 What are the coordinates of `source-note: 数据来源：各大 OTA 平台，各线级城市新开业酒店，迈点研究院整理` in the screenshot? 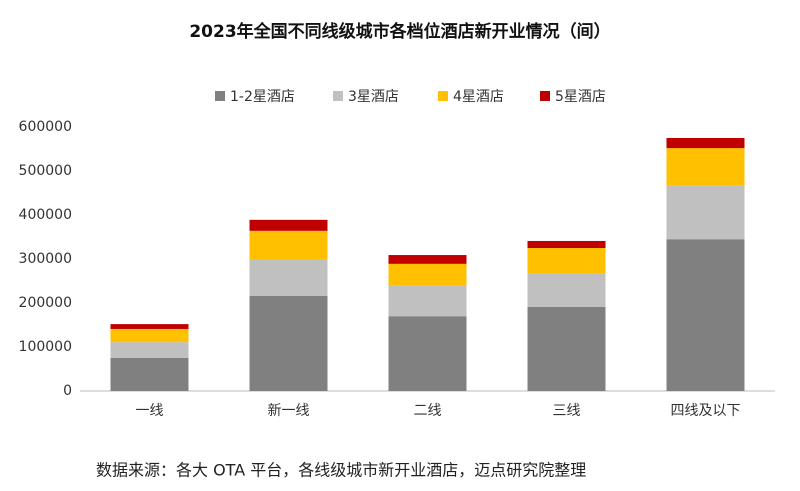 It's located at (341, 470).